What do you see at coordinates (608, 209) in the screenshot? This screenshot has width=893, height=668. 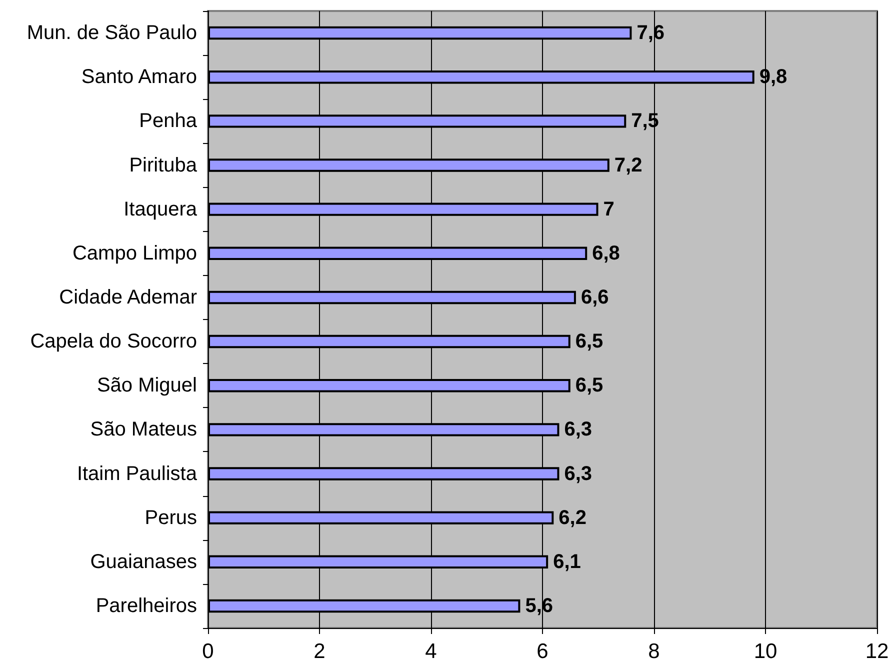 I see `data-label: 7` at bounding box center [608, 209].